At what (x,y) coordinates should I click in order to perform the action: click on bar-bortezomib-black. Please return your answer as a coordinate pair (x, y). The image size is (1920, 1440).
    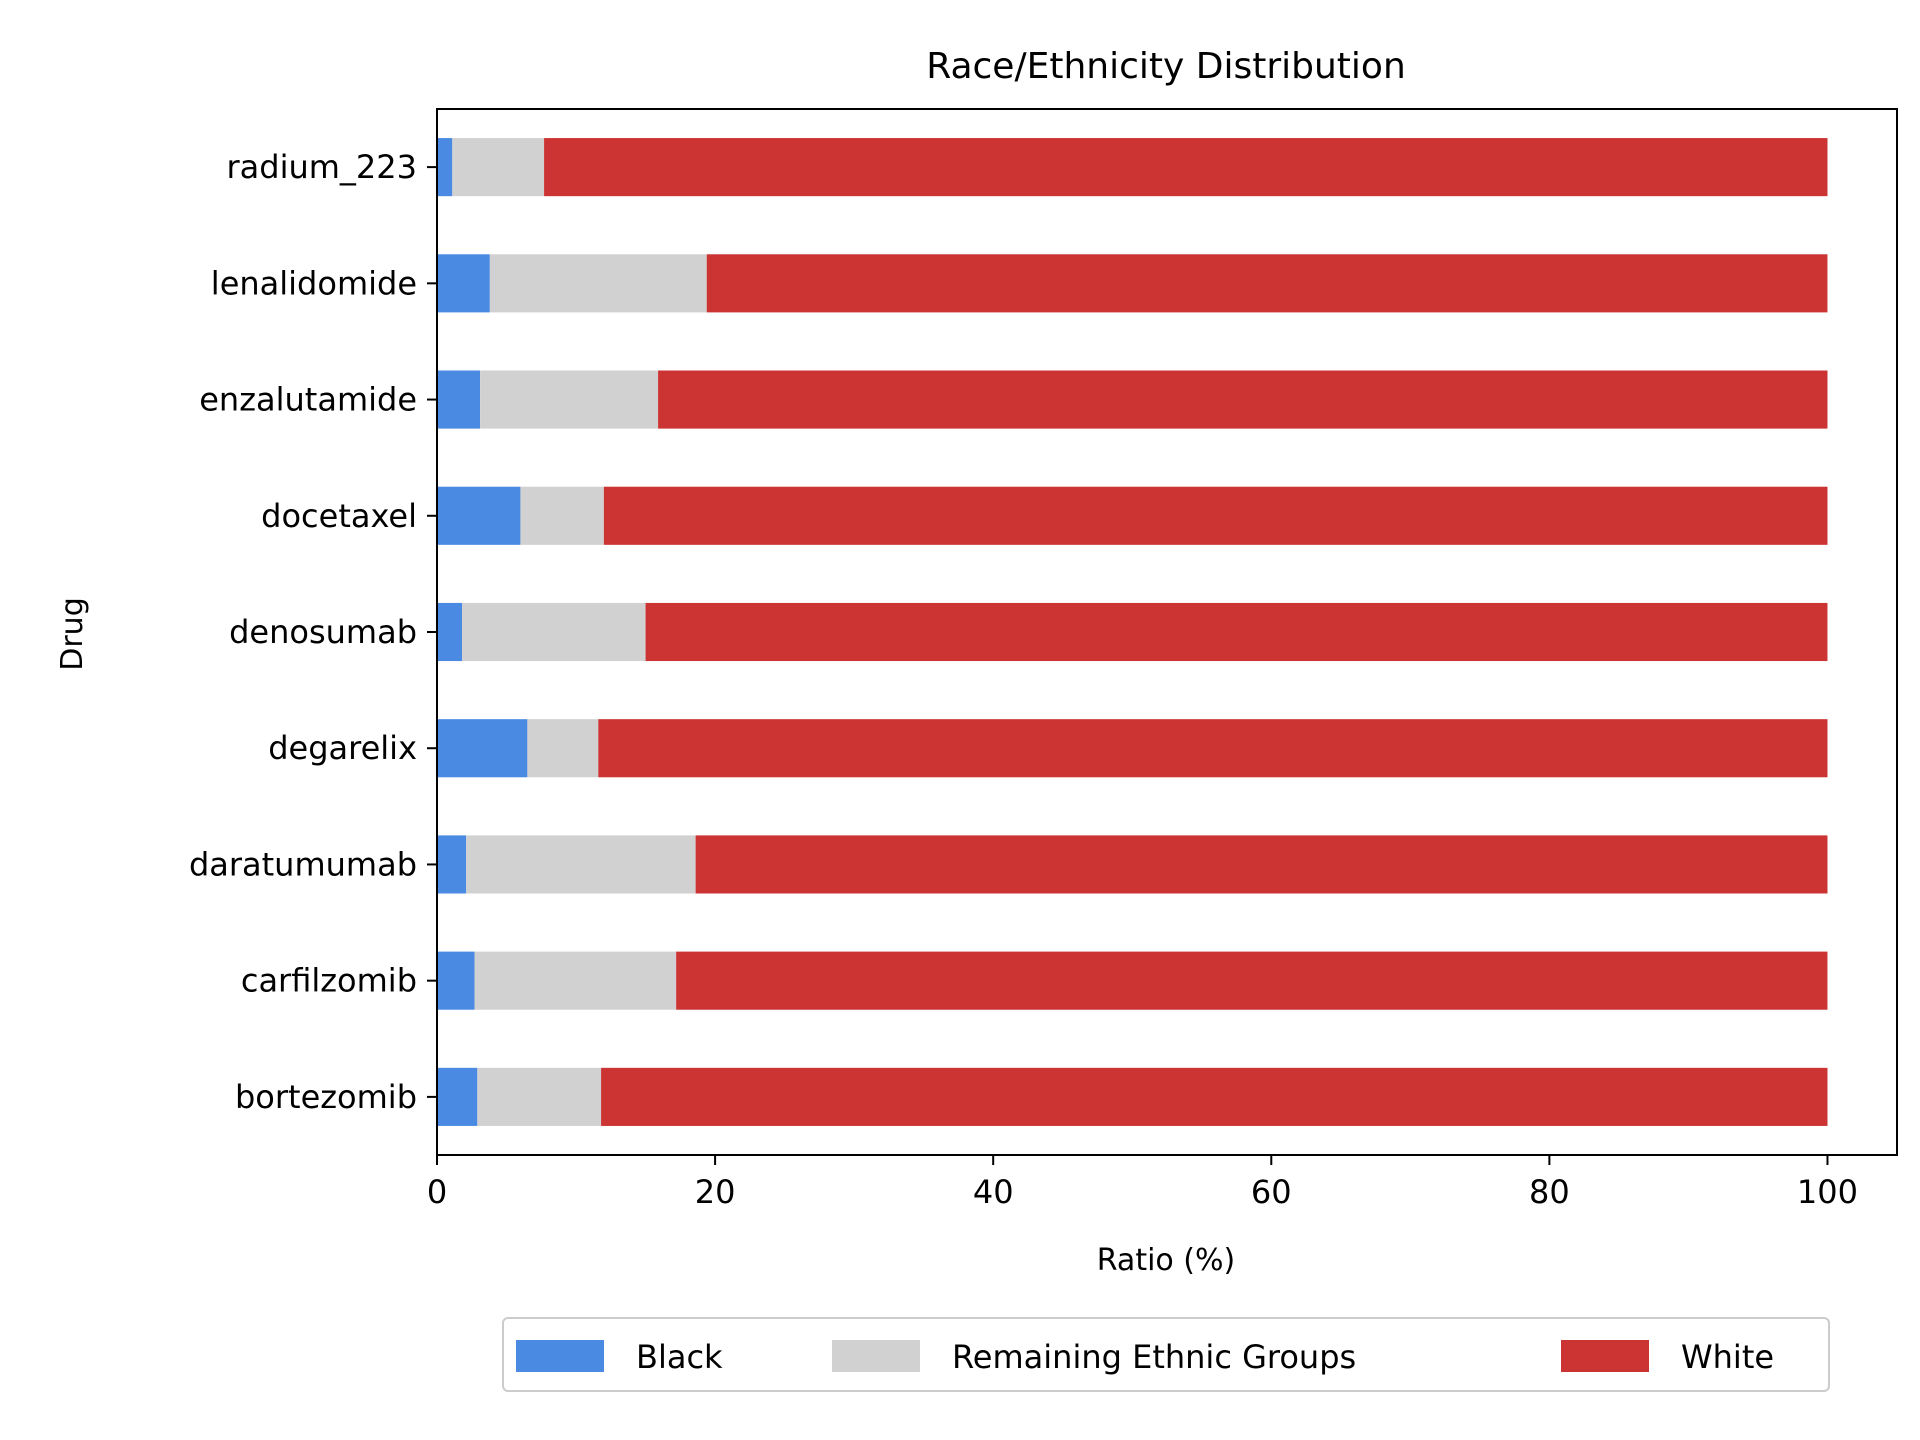
    Looking at the image, I should click on (457, 1096).